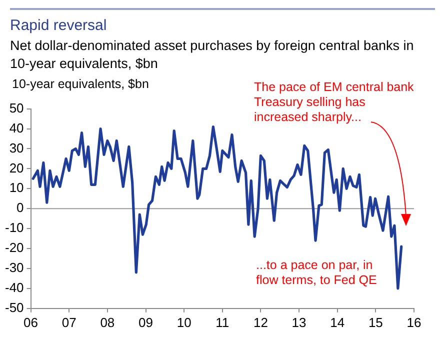 This screenshot has width=444, height=348. I want to click on x-tick-label: 07, so click(69, 322).